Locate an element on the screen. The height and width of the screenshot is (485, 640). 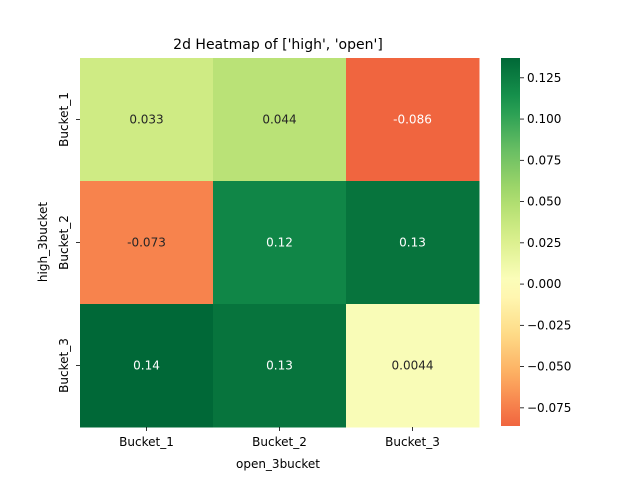
y-axis-ticks: Bucket_1 Bucket_2 Bucket_3 is located at coordinates (68, 242).